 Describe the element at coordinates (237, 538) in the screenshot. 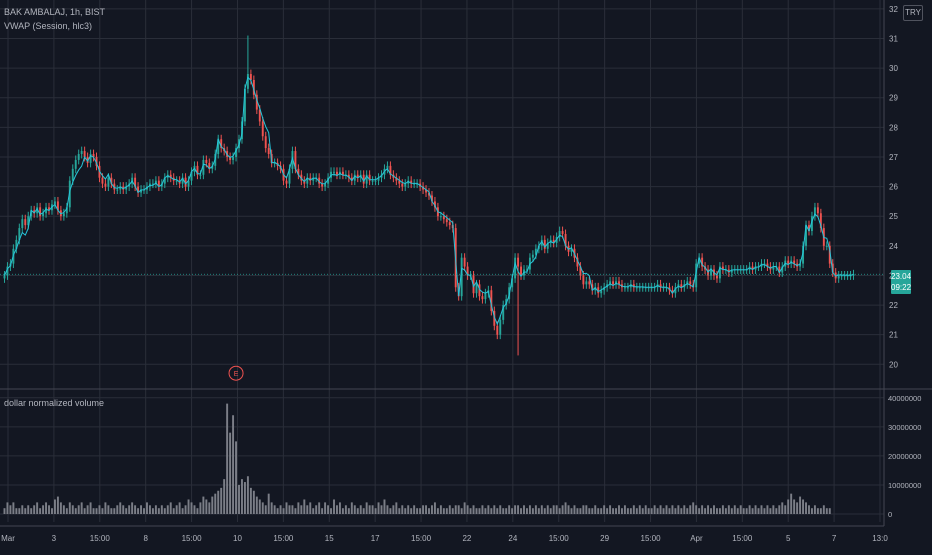

I see `time-tick-label: 10` at that location.